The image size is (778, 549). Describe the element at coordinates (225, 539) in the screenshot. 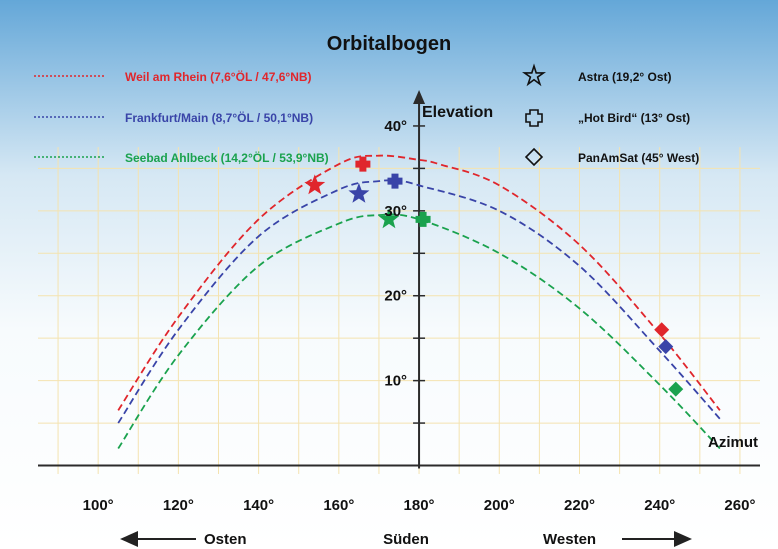

I see `direction-east: Osten` at that location.